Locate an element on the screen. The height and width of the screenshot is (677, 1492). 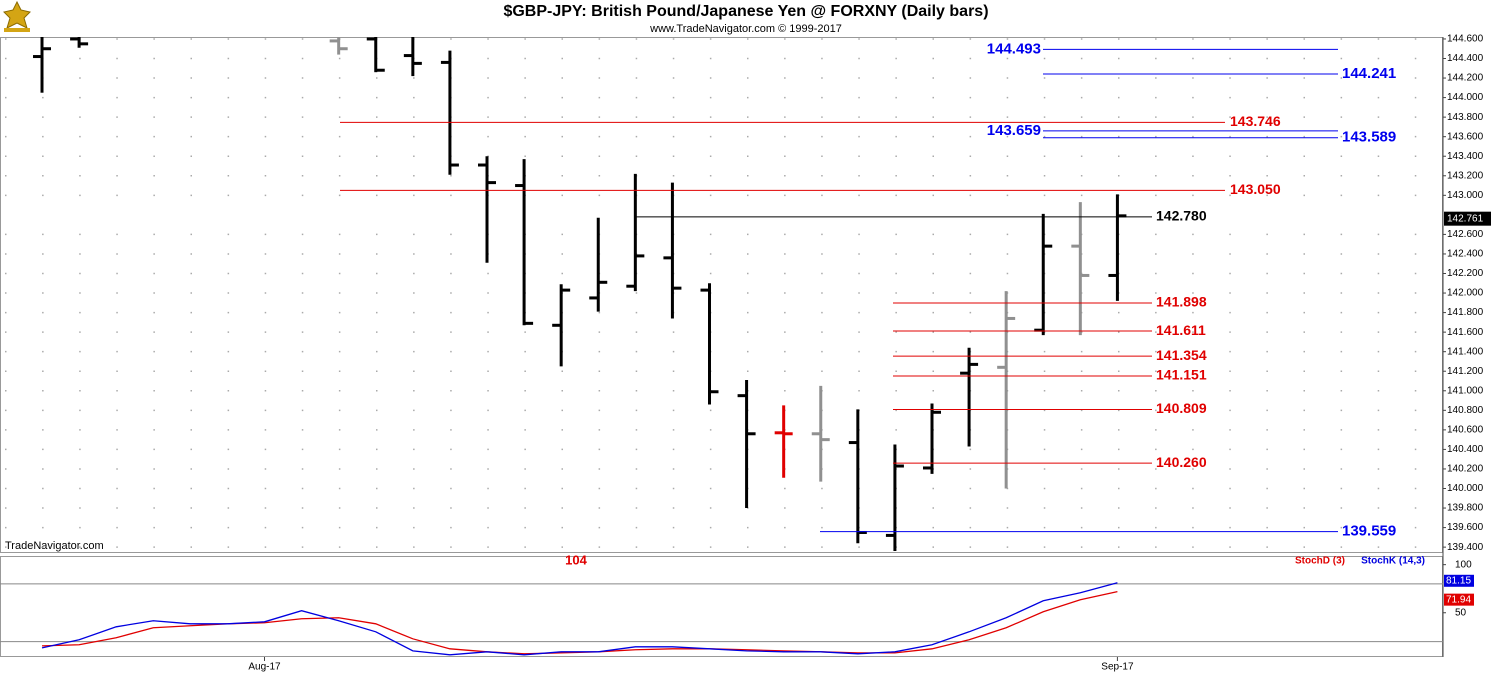
y-tick-label: 140.000 is located at coordinates (1465, 488).